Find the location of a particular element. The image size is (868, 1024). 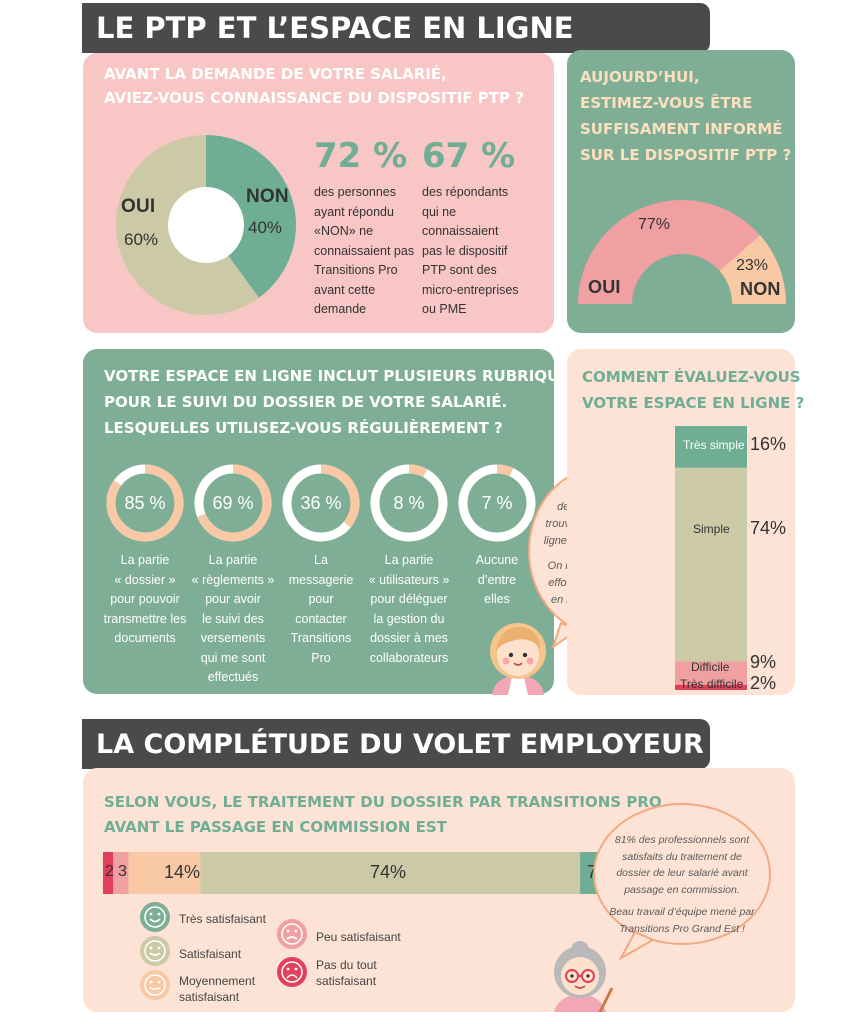

q1-donut-chart is located at coordinates (205, 225).